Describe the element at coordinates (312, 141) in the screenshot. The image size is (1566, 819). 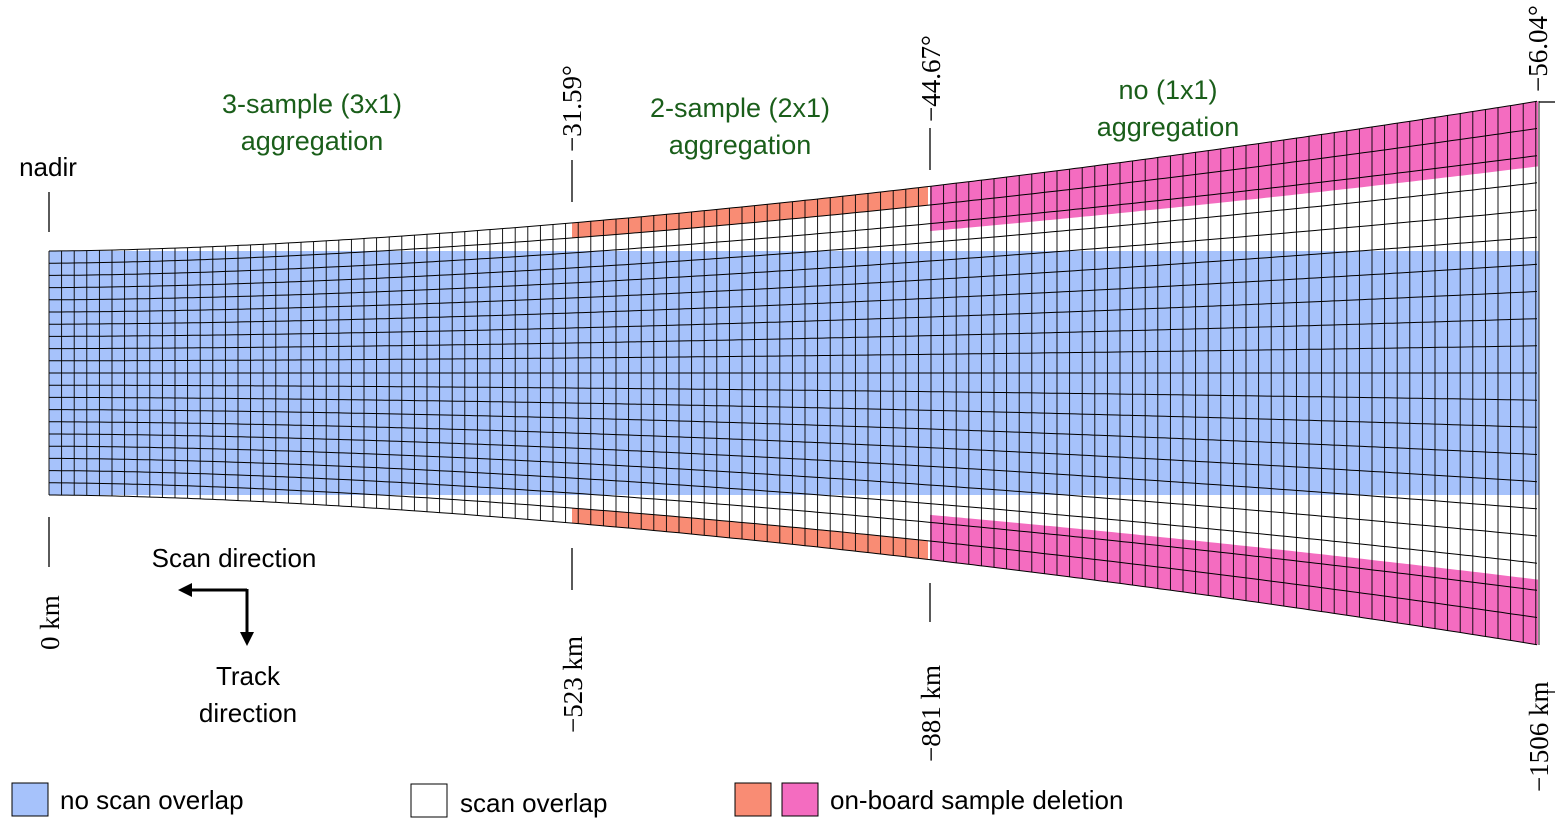
I see `zone-3x1-label-line2: aggregation` at that location.